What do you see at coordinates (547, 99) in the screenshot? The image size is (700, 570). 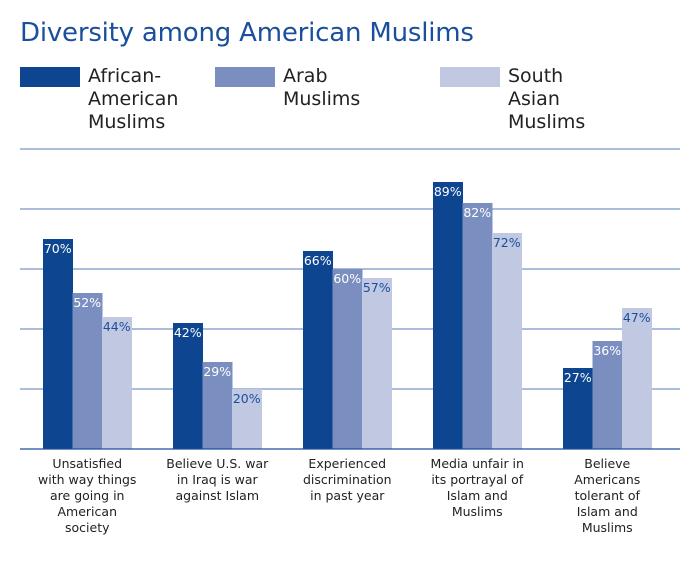 I see `legend-label-south-asian: South Asian Muslims` at bounding box center [547, 99].